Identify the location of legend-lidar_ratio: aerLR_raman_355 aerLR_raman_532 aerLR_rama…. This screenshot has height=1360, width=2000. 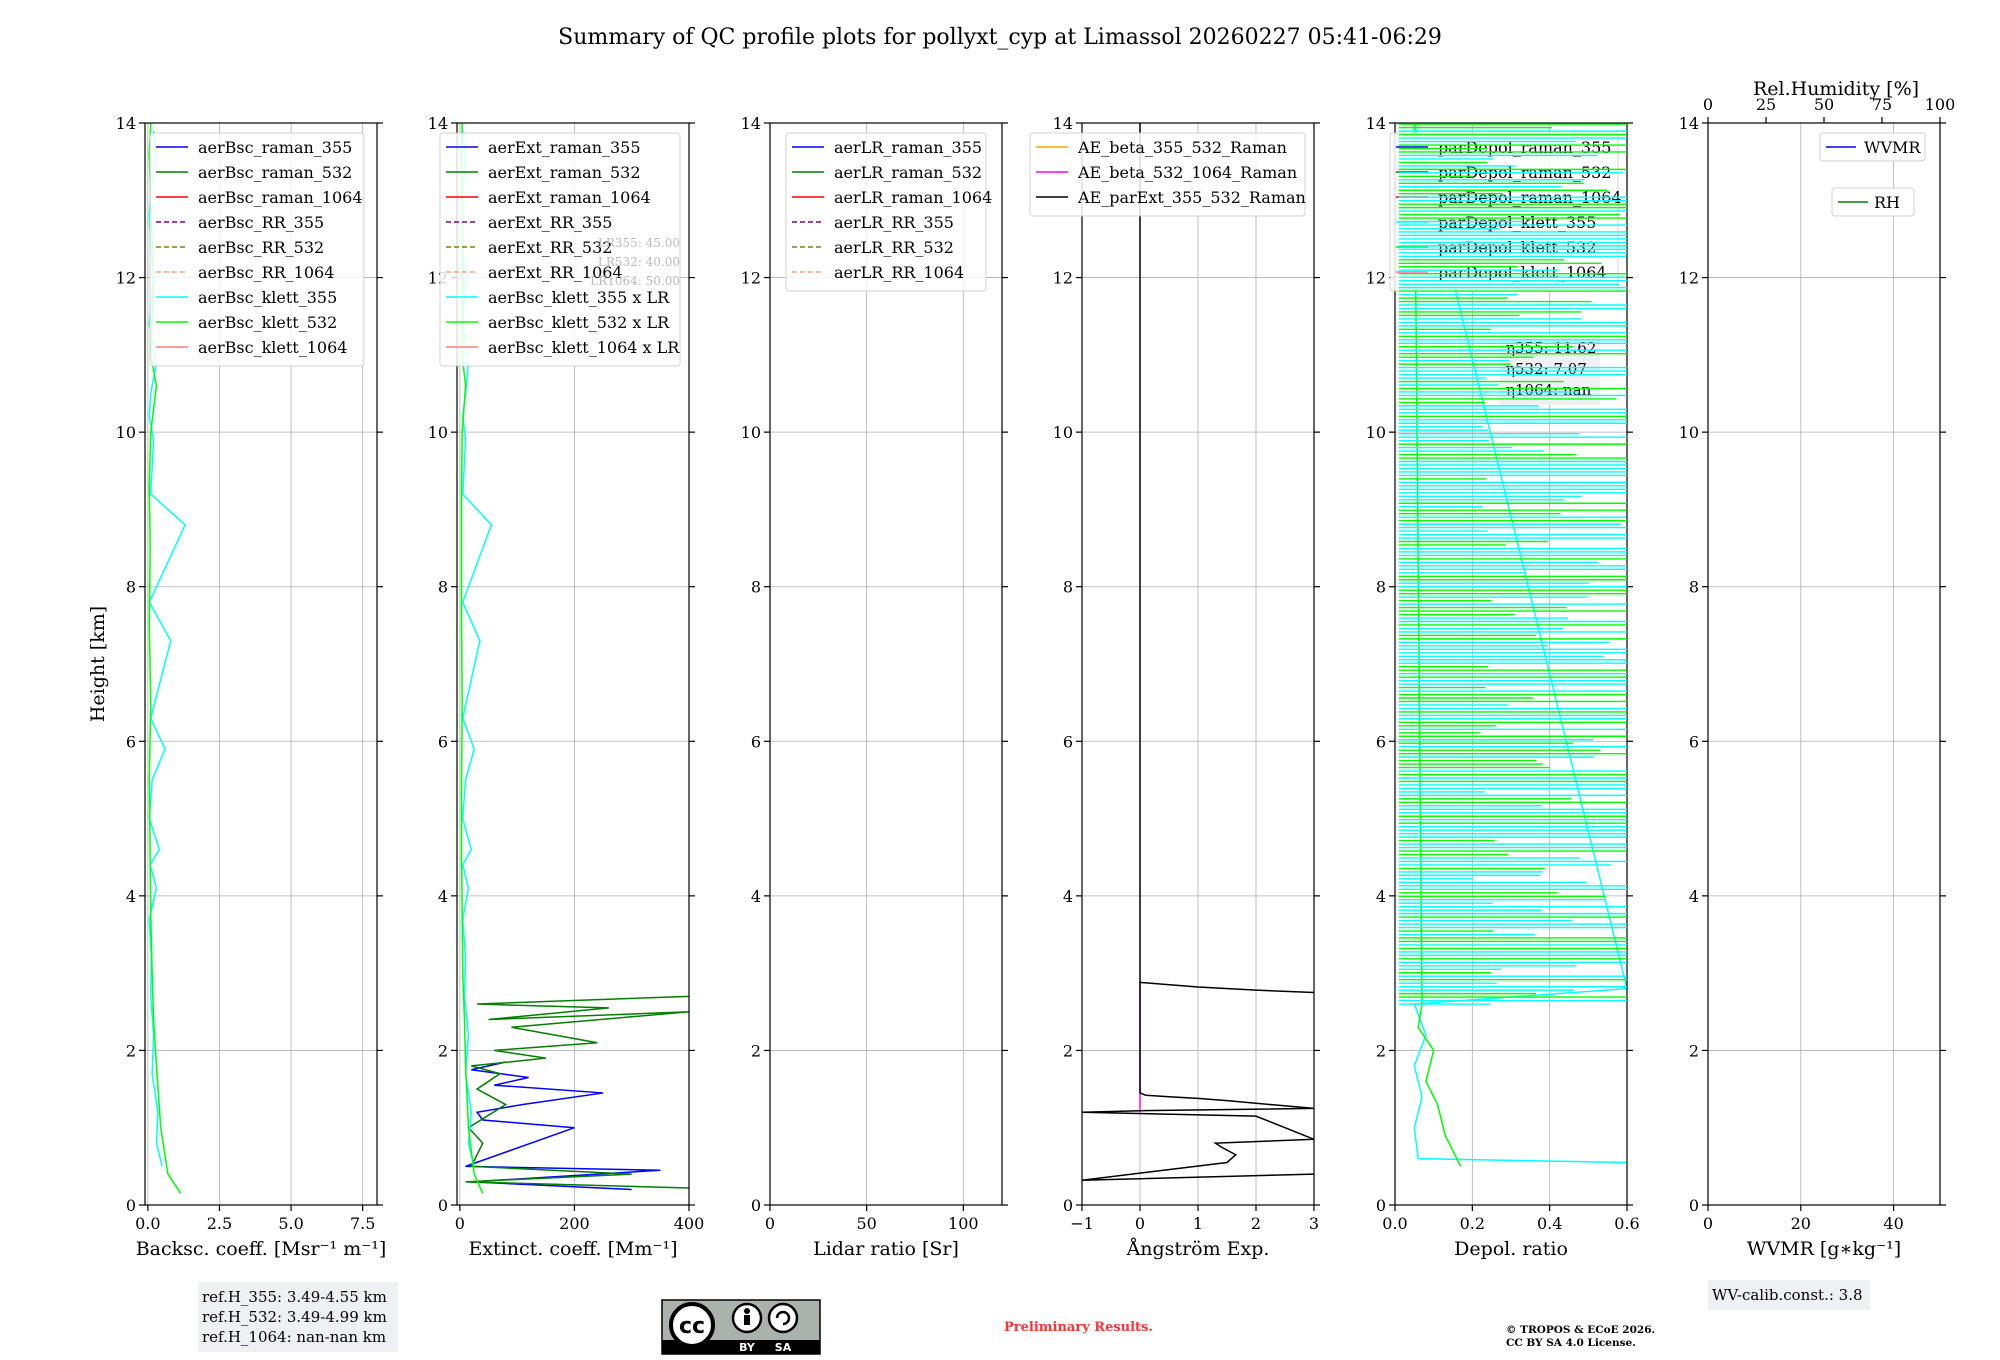
(888, 212).